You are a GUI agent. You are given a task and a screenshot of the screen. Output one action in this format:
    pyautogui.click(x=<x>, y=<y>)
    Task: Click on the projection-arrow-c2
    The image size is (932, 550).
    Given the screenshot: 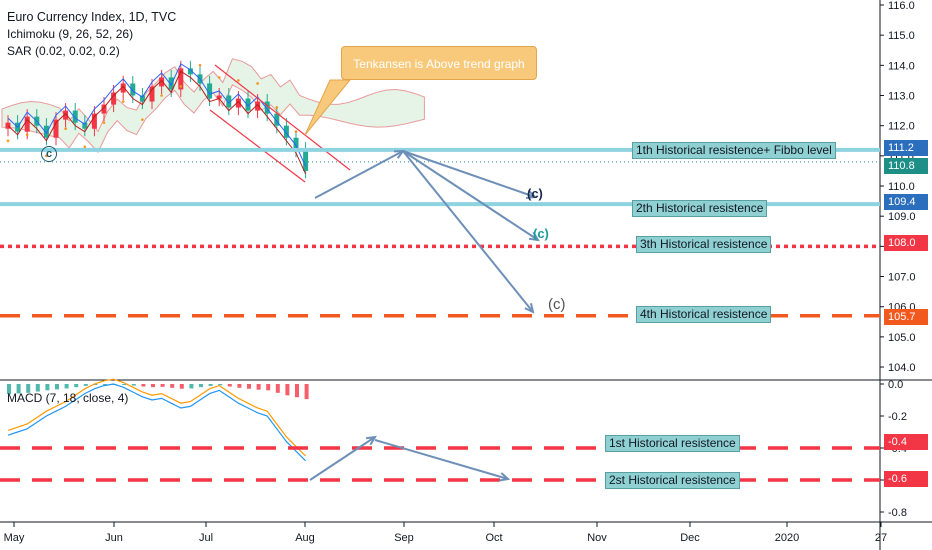 What is the action you would take?
    pyautogui.click(x=470, y=195)
    